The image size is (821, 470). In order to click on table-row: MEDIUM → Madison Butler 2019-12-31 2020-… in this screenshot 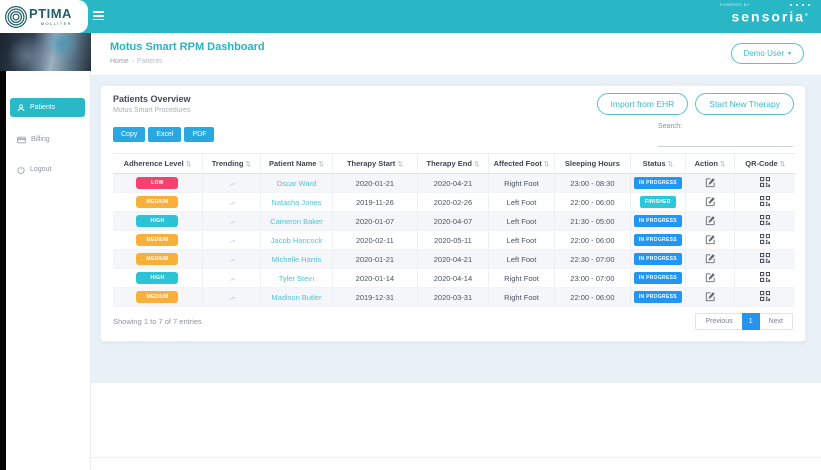, I will do `click(454, 297)`.